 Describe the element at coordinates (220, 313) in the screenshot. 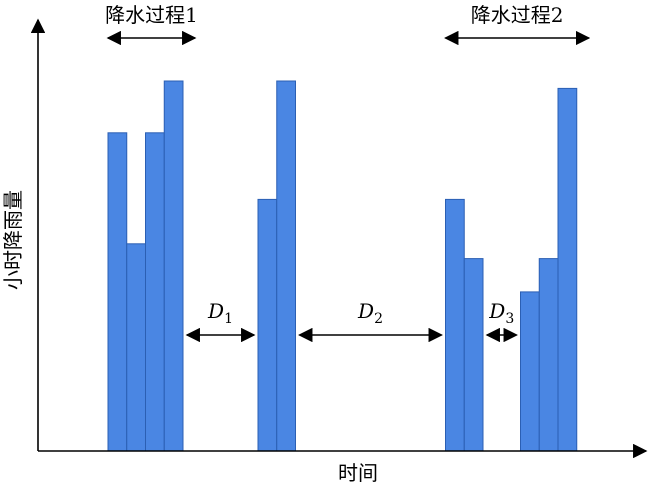

I see `gap-1-label: D1` at that location.